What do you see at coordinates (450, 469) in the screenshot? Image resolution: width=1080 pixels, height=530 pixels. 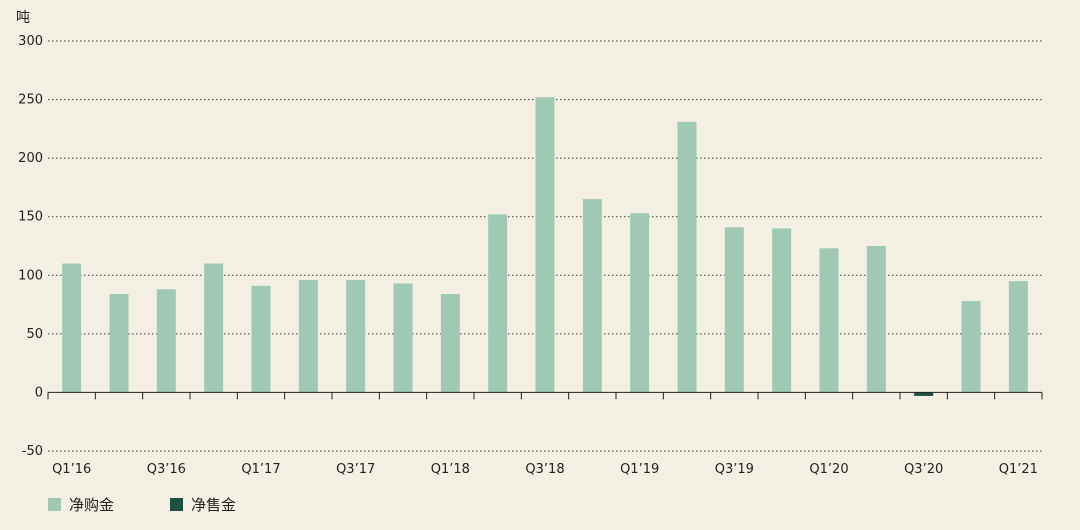 I see `x-tick-label: Q1’18` at bounding box center [450, 469].